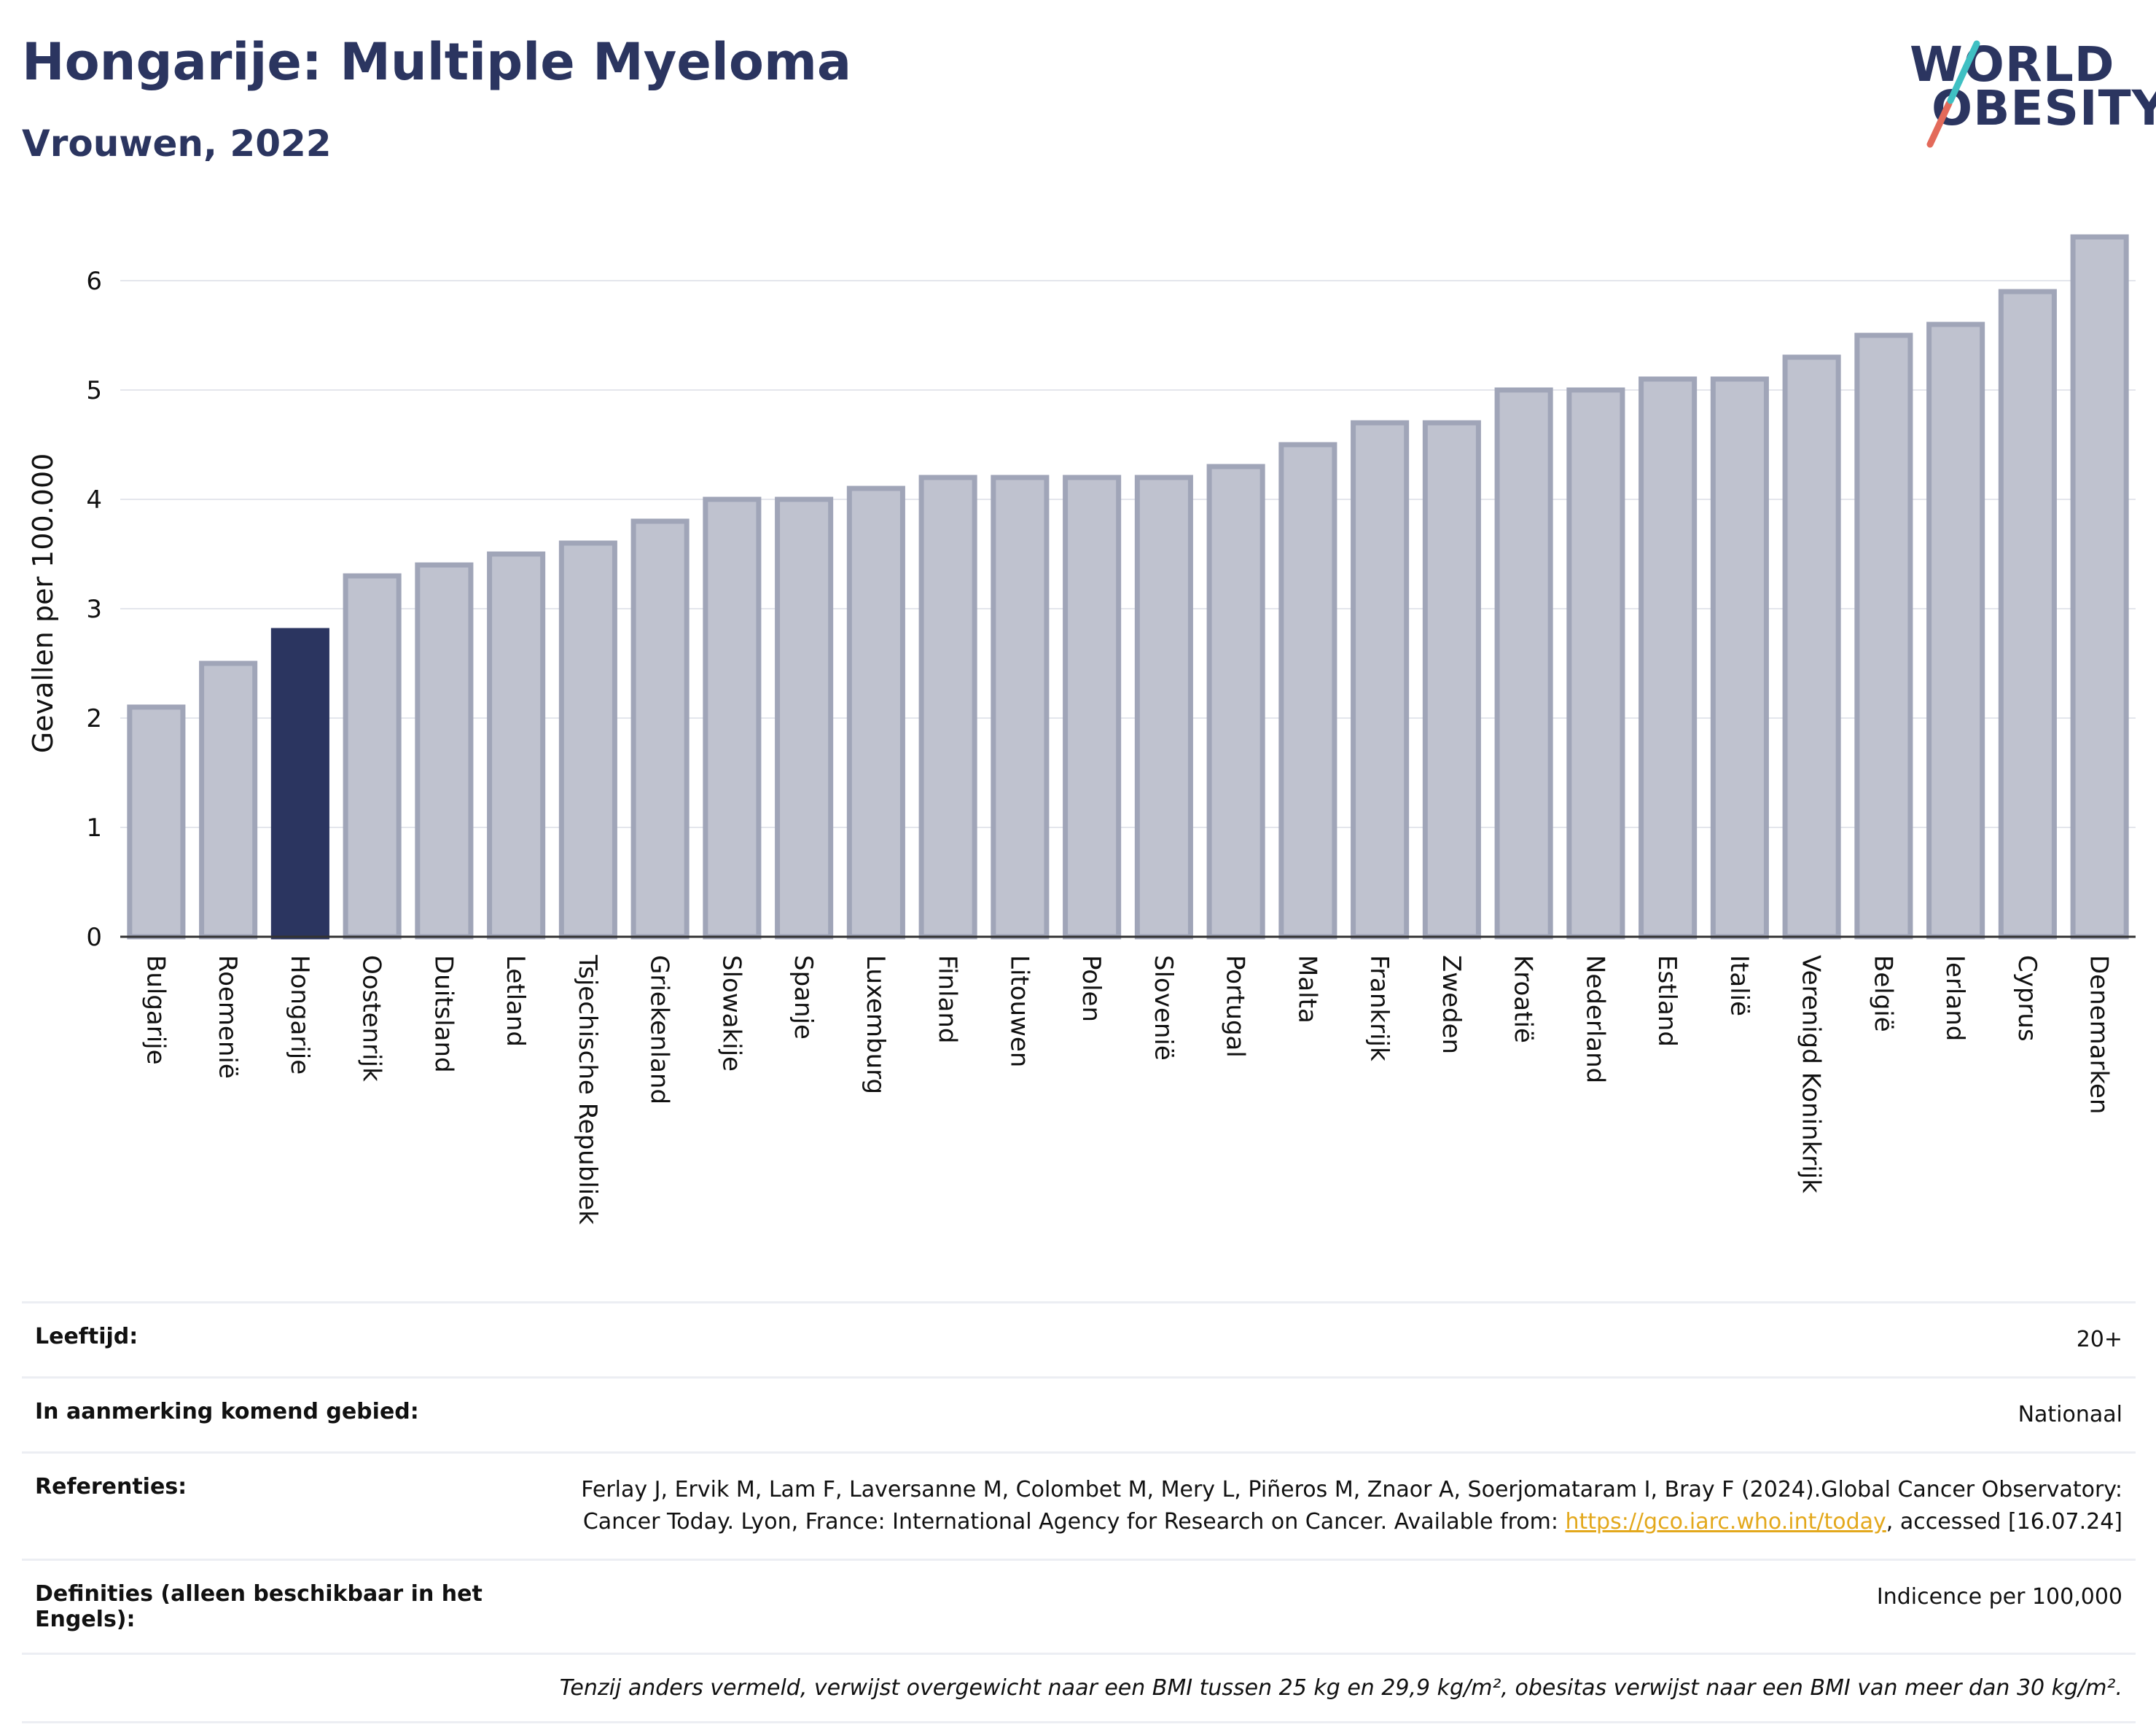  Describe the element at coordinates (1452, 1005) in the screenshot. I see `x-tick-label: Zweden` at that location.